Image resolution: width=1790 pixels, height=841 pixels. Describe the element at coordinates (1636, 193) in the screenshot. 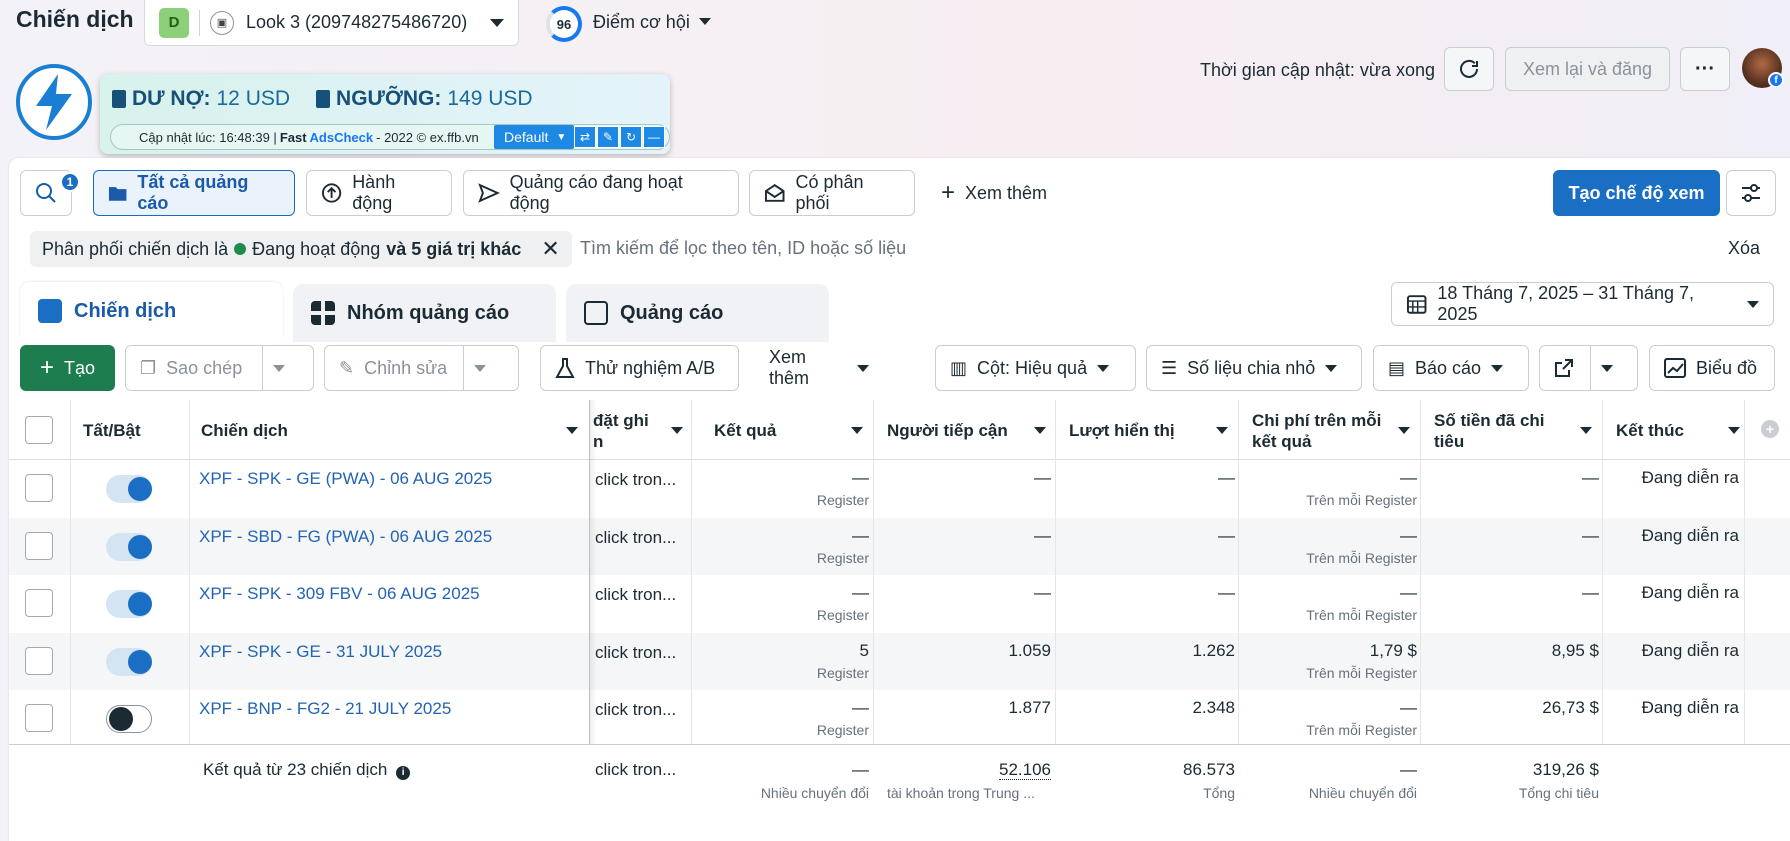

I see `create-view-button: Tạo chế độ xem` at that location.